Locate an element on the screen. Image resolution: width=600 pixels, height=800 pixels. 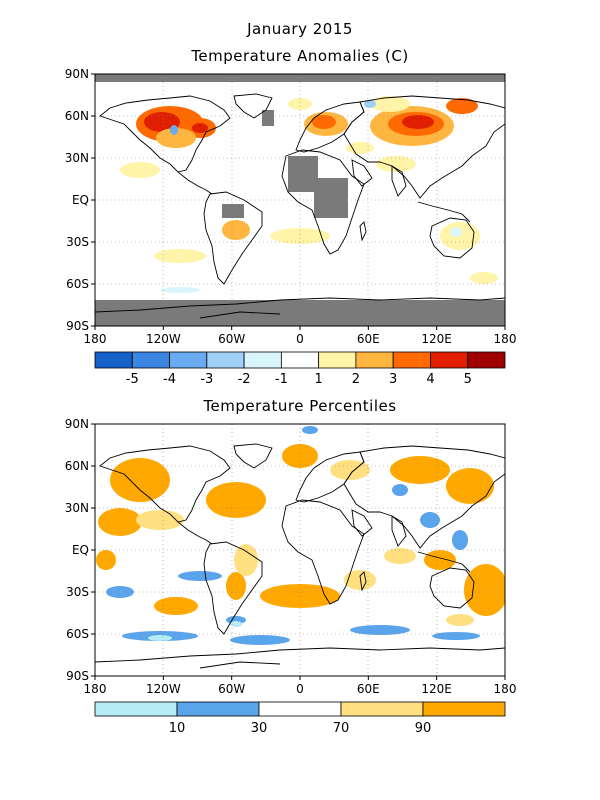
colorbar-label: 5 is located at coordinates (468, 379).